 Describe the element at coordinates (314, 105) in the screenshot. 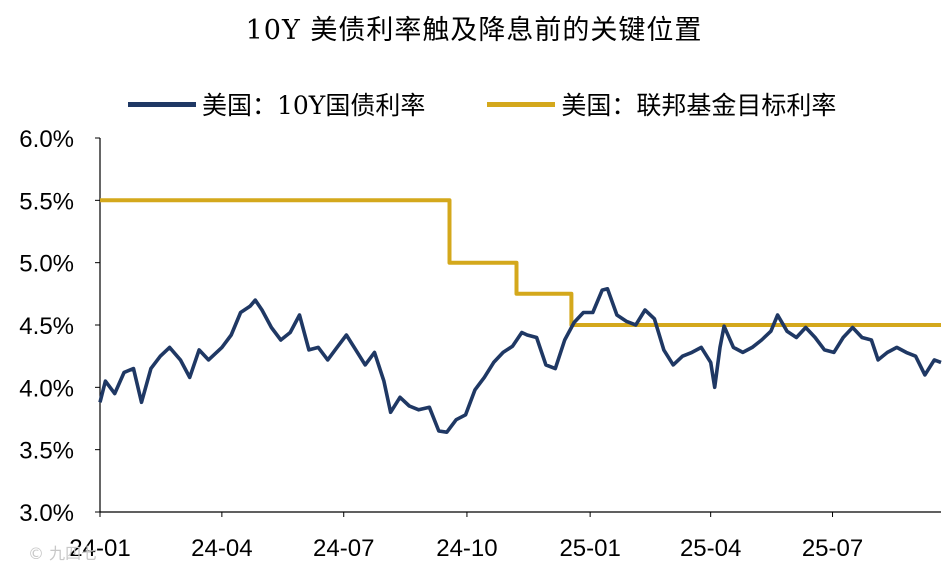

I see `legend-label-10y-yield: 美国：10Y国债利率` at that location.